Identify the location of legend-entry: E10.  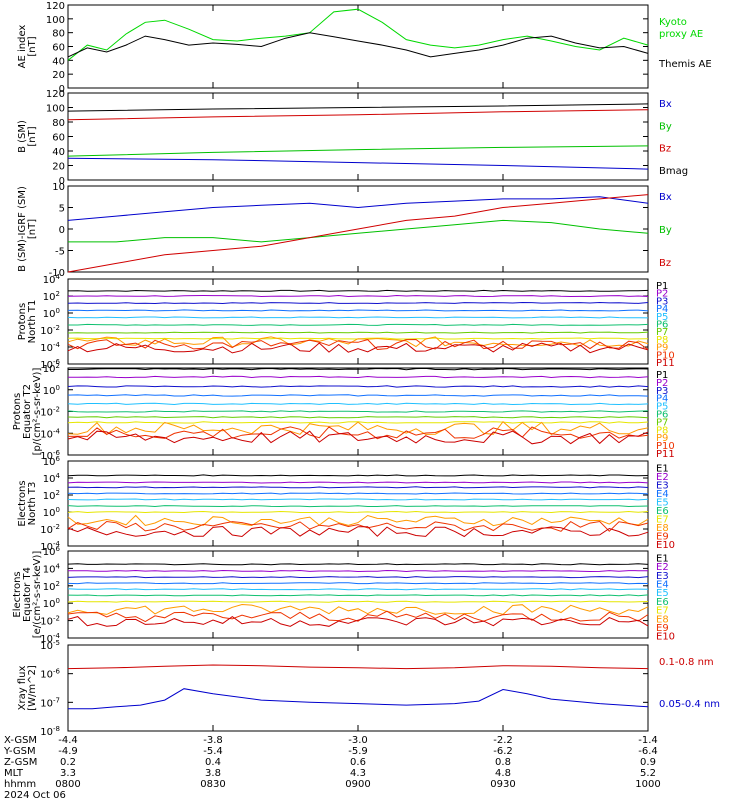
(665, 545).